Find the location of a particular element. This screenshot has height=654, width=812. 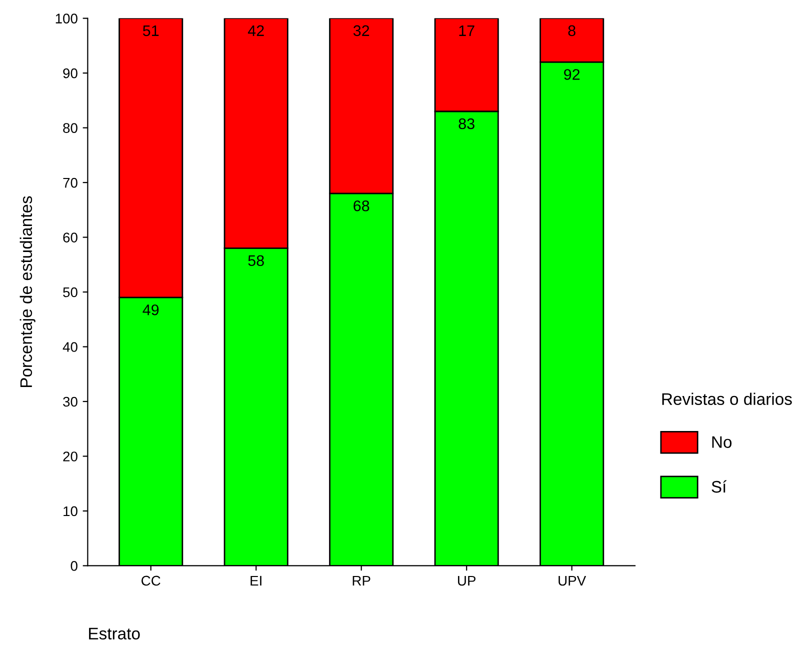

data-label: 51 is located at coordinates (150, 30).